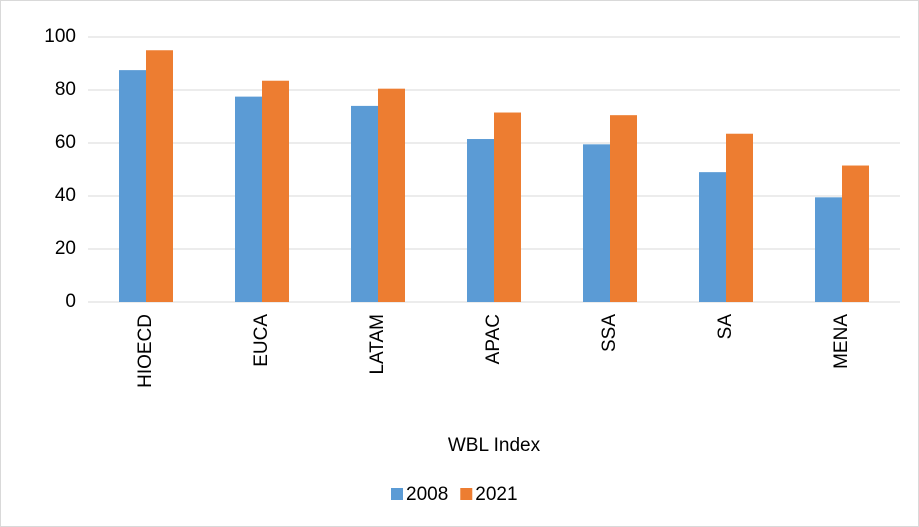 The width and height of the screenshot is (919, 527). Describe the element at coordinates (145, 351) in the screenshot. I see `x-tick-label: HIOECD` at that location.